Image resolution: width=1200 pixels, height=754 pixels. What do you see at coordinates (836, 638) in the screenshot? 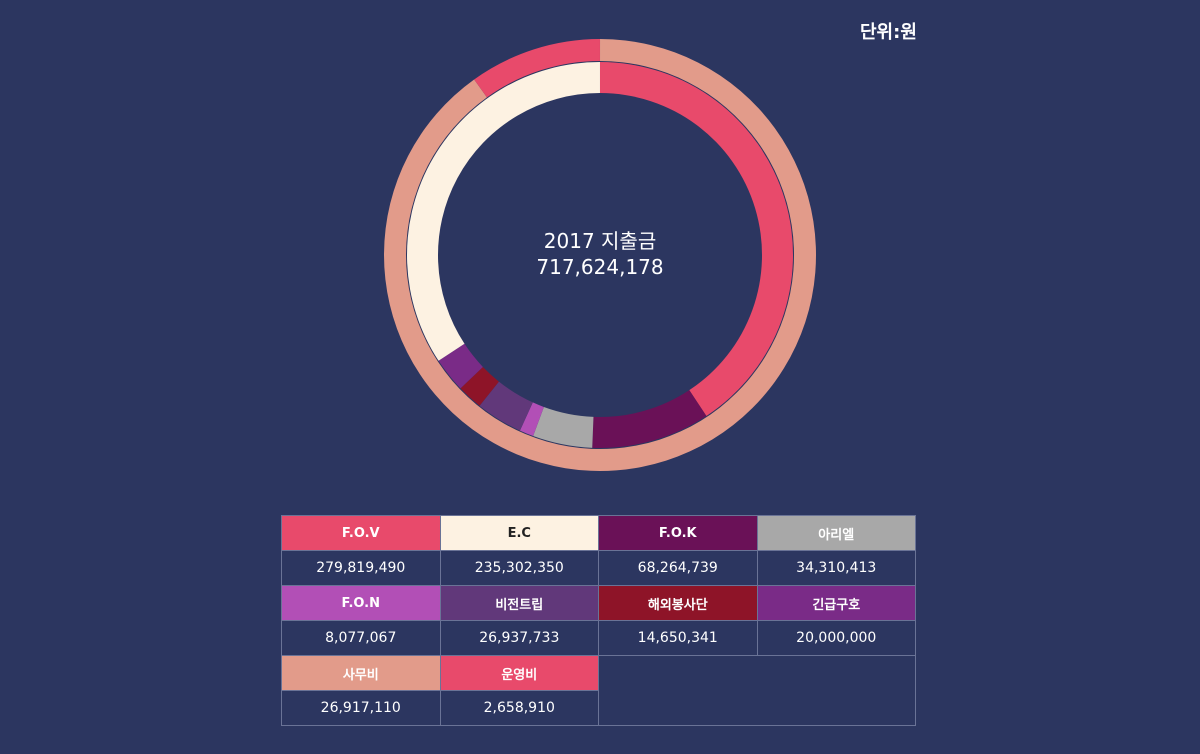
I see `legend-value: 20,000,000` at bounding box center [836, 638].